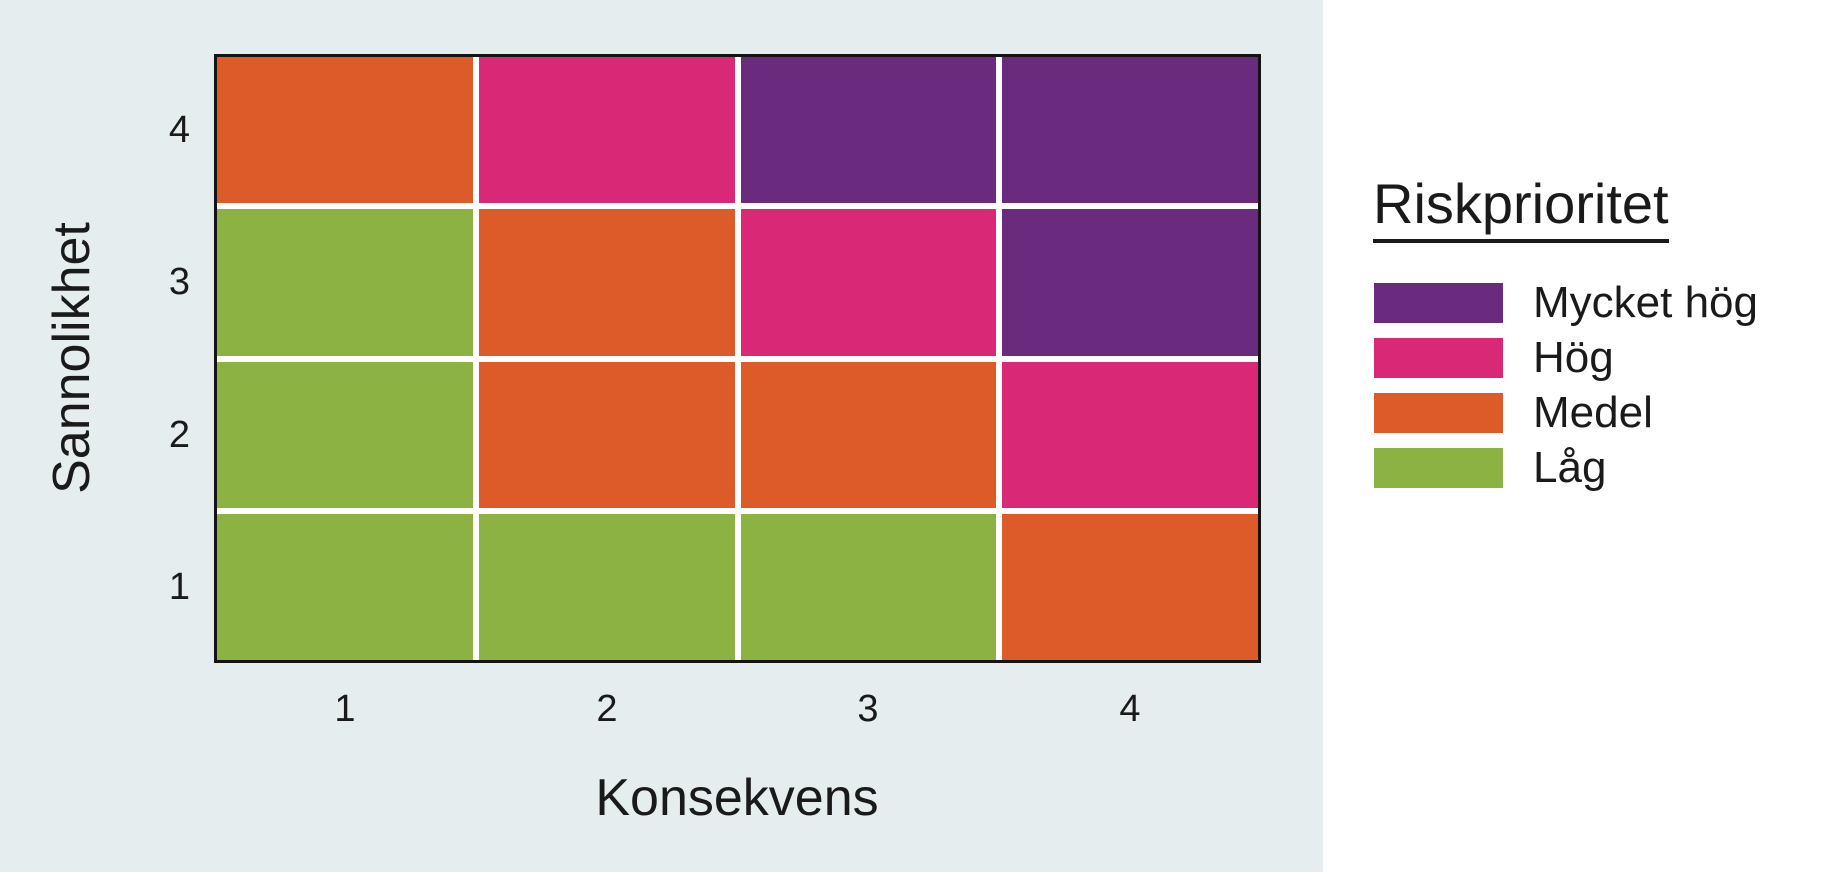 The image size is (1841, 872). I want to click on legend-item-4: Låg, so click(1566, 467).